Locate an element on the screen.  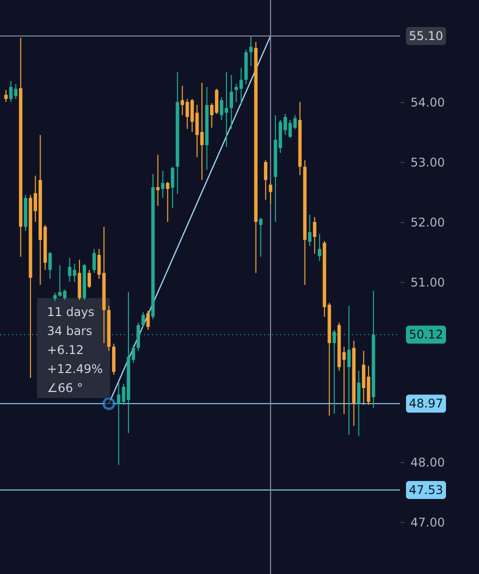
y-tick-label: 47.00 is located at coordinates (427, 522).